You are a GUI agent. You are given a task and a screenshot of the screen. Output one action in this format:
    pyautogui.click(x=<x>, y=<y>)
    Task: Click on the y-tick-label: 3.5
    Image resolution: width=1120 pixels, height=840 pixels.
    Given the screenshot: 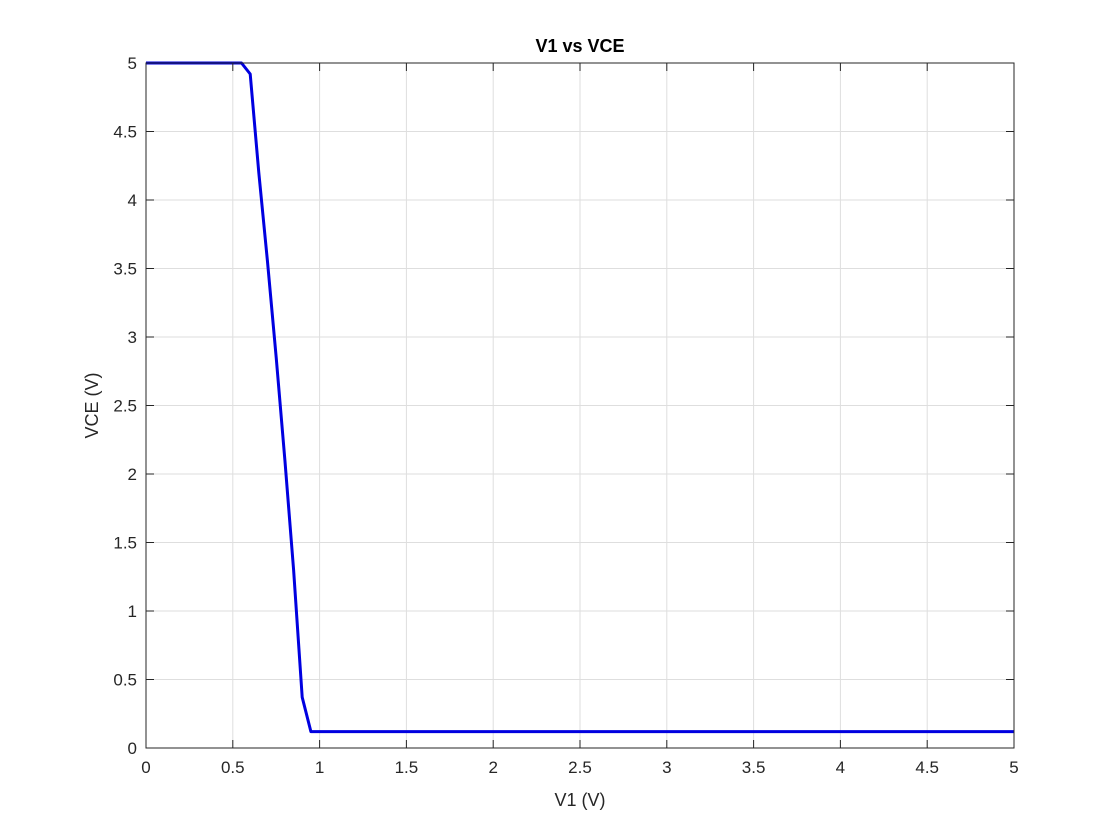 What is the action you would take?
    pyautogui.click(x=125, y=269)
    